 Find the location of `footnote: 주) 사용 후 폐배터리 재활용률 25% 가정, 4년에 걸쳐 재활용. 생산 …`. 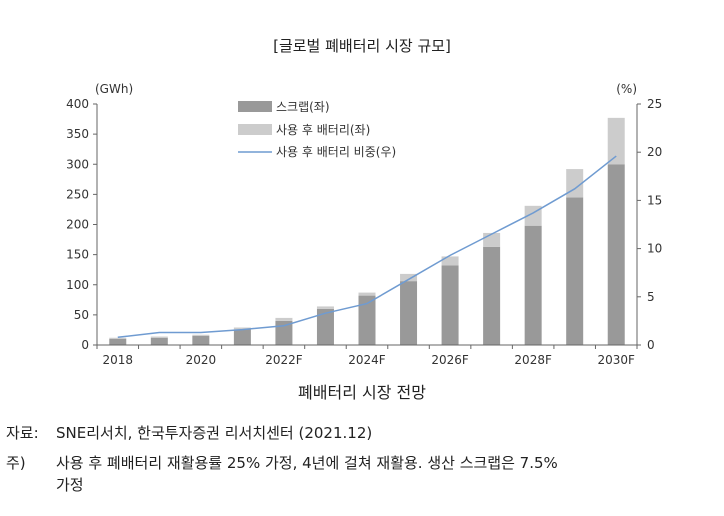

footnote: 주) 사용 후 폐배터리 재활용률 25% 가정, 4년에 걸쳐 재활용. 생산 … is located at coordinates (356, 474).